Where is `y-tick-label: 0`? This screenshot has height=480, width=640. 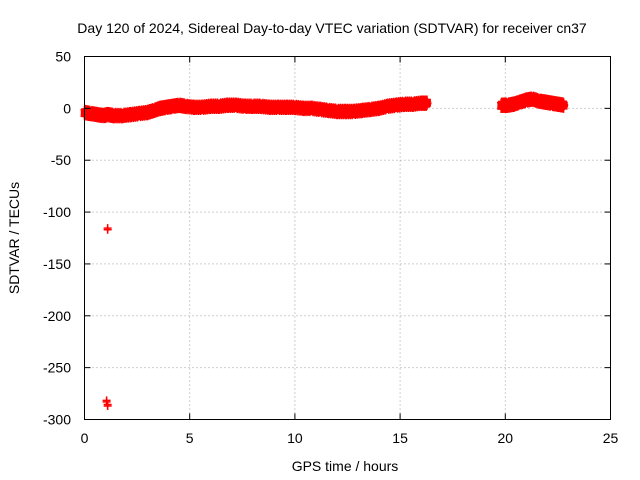
y-tick-label: 0 is located at coordinates (67, 108).